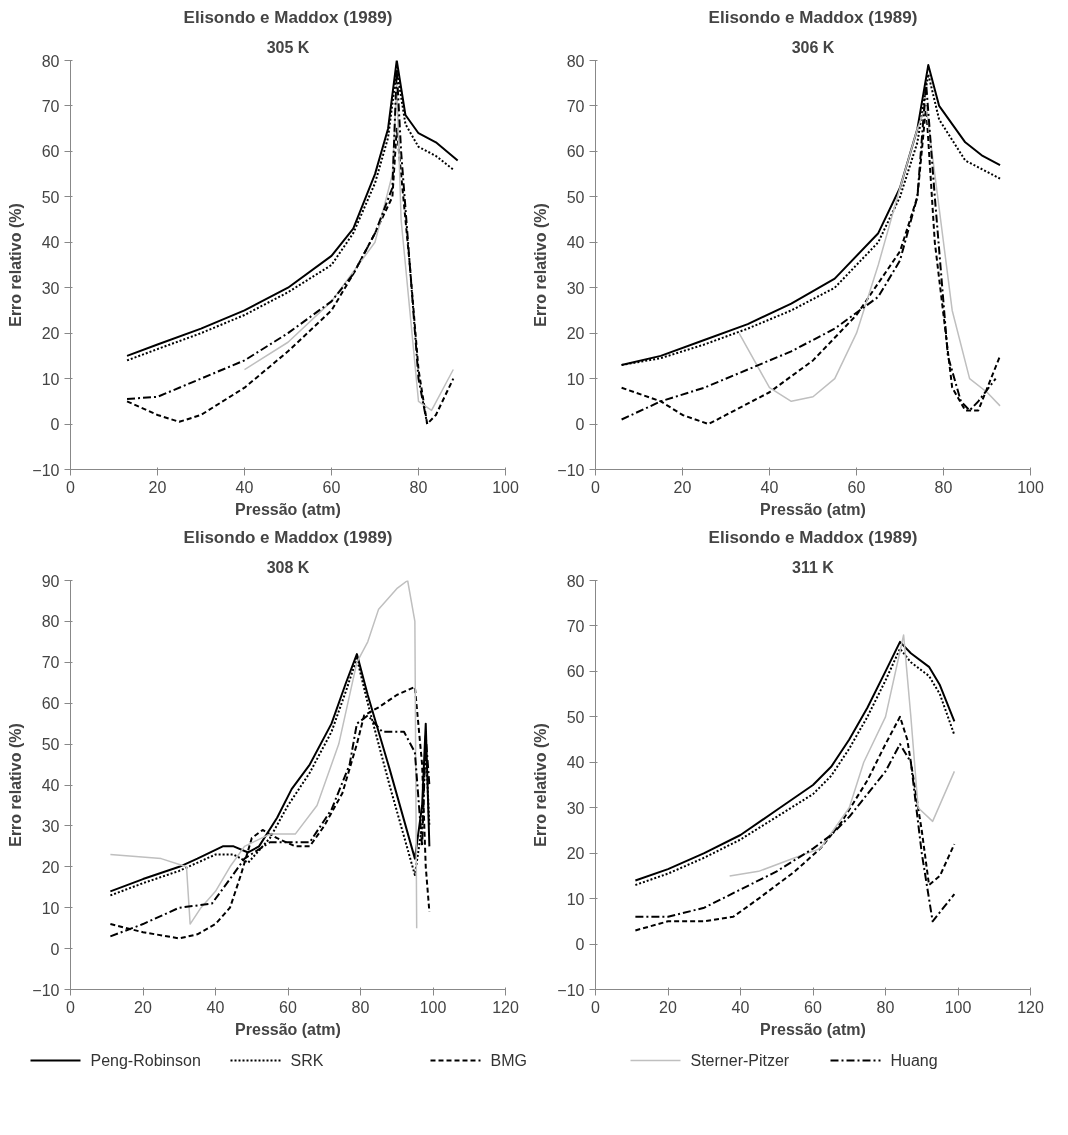 The width and height of the screenshot is (1068, 1135). Describe the element at coordinates (307, 1060) in the screenshot. I see `legend-label: SRK` at that location.